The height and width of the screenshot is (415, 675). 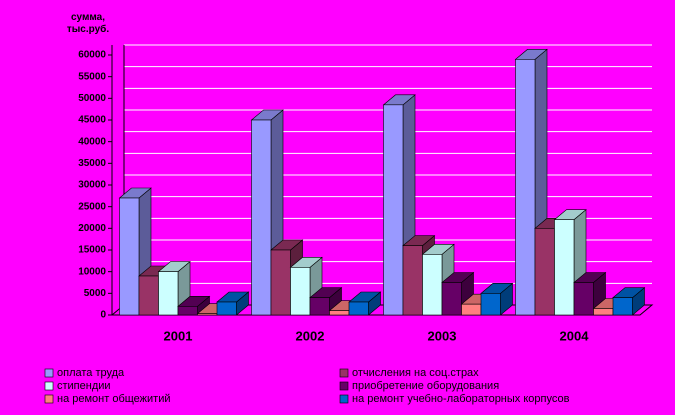 I want to click on y-tick-label: 55000, so click(x=92, y=76).